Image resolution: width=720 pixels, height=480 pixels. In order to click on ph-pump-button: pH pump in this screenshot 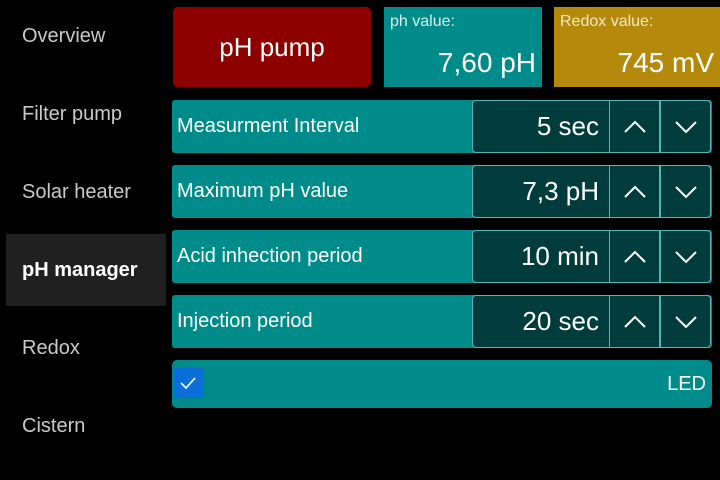, I will do `click(272, 47)`.